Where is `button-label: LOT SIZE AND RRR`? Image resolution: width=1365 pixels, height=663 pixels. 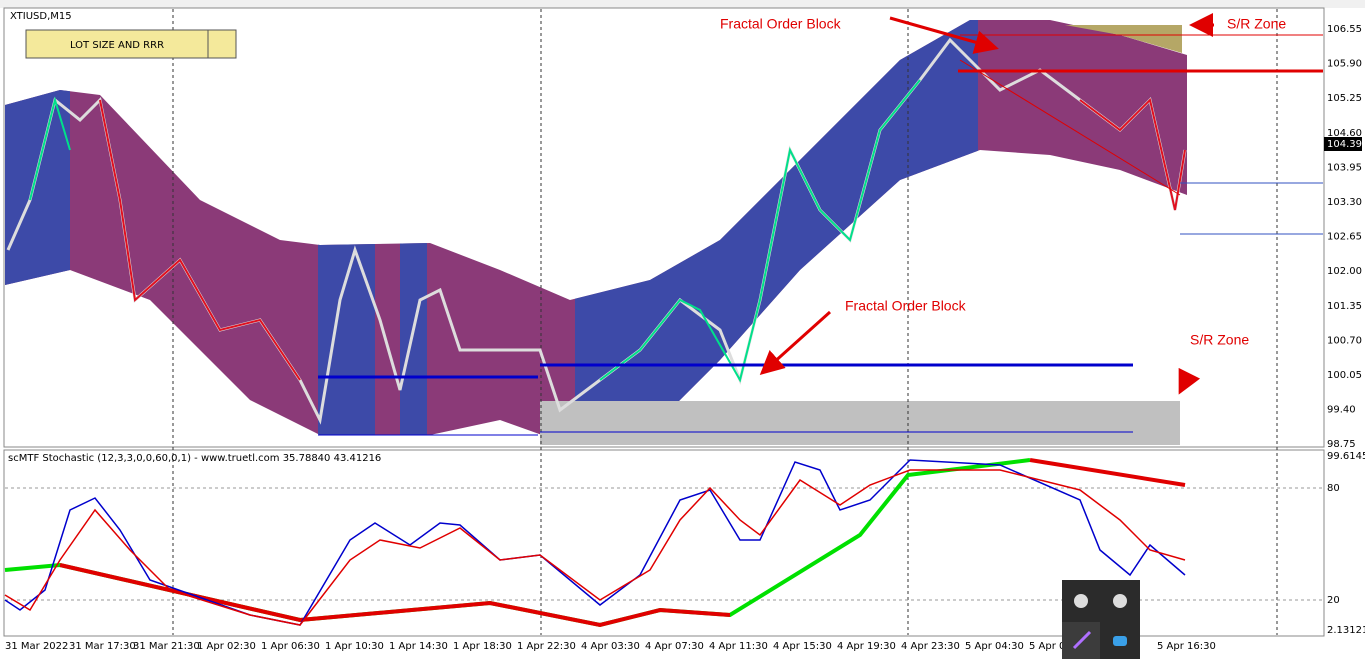
button-label: LOT SIZE AND RRR is located at coordinates (117, 45).